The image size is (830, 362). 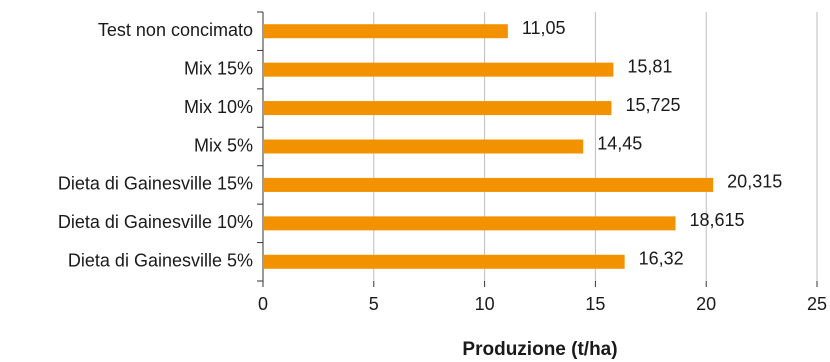 I want to click on x-tick-label: 5, so click(x=374, y=304).